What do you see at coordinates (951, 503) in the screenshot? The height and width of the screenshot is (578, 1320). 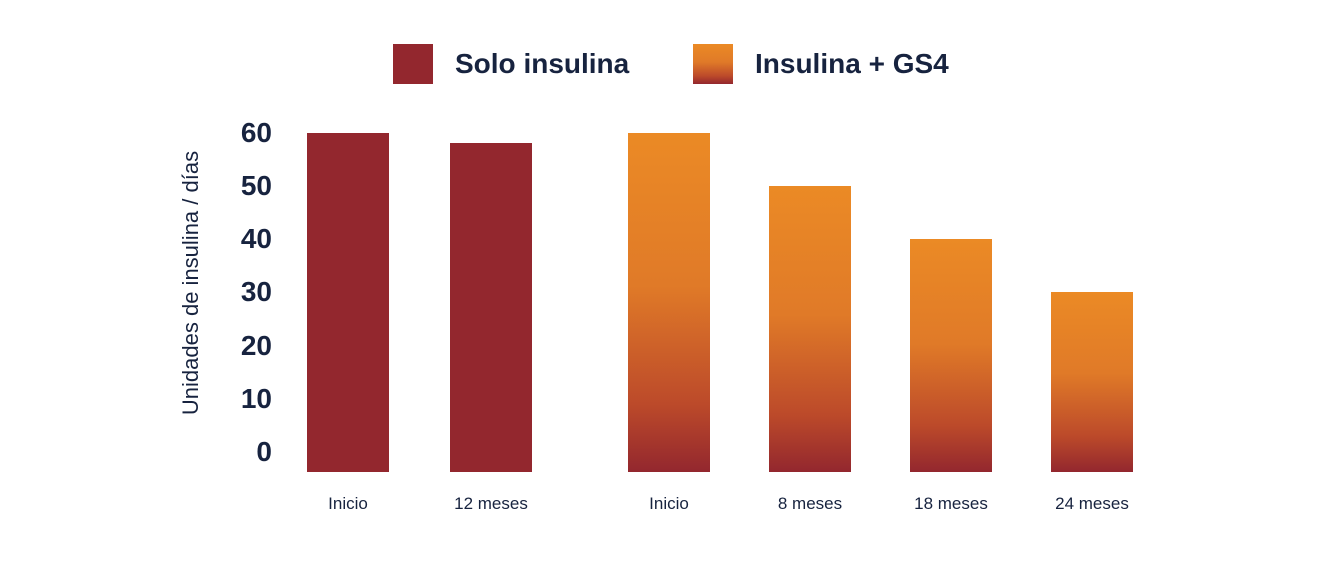 I see `x-axis-label: 18 meses` at bounding box center [951, 503].